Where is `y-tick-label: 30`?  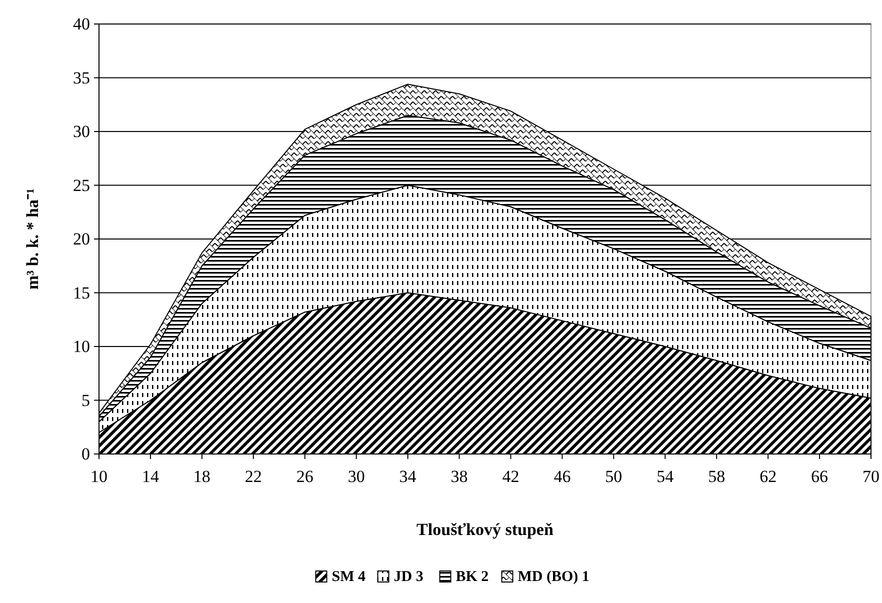
y-tick-label: 30 is located at coordinates (81, 131).